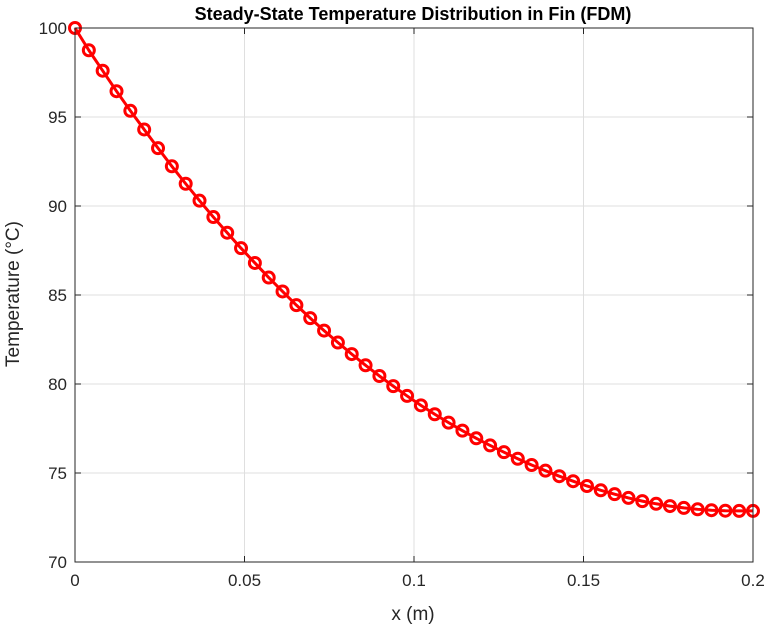  I want to click on y-tick-label: 90, so click(57, 206).